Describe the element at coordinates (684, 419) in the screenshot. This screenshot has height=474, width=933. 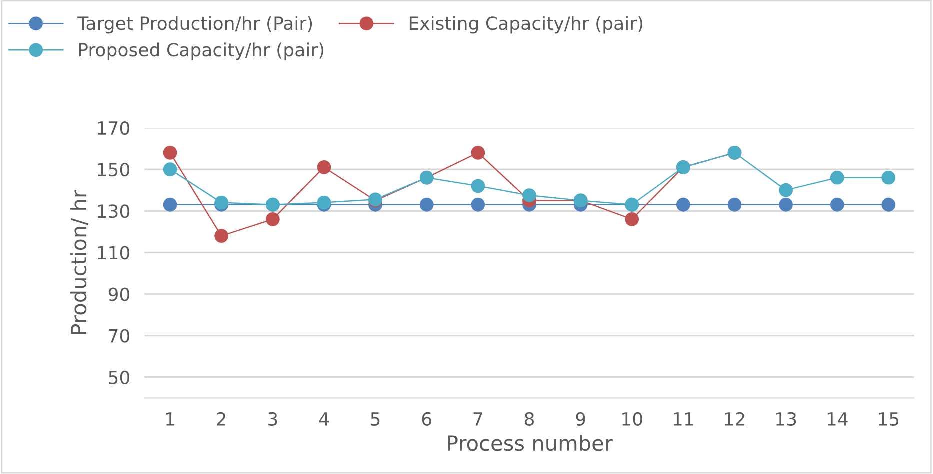
I see `x-tick-label: 11` at that location.